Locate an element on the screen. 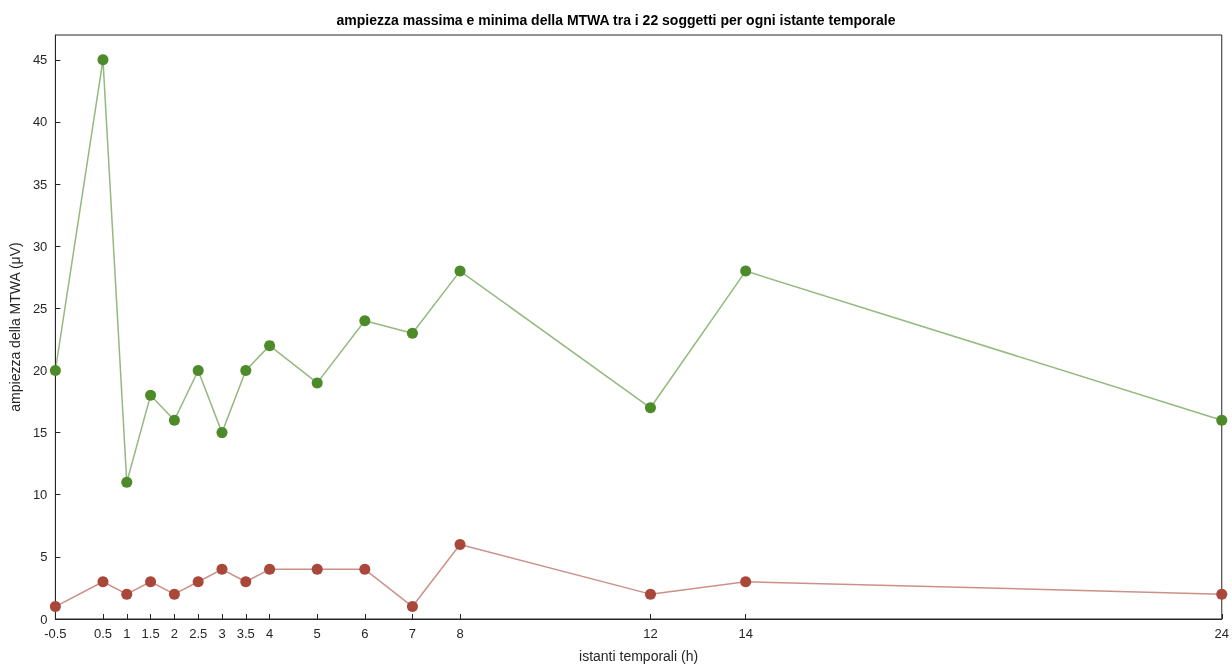 This screenshot has height=668, width=1232. x-tick-label: 2 is located at coordinates (174, 633).